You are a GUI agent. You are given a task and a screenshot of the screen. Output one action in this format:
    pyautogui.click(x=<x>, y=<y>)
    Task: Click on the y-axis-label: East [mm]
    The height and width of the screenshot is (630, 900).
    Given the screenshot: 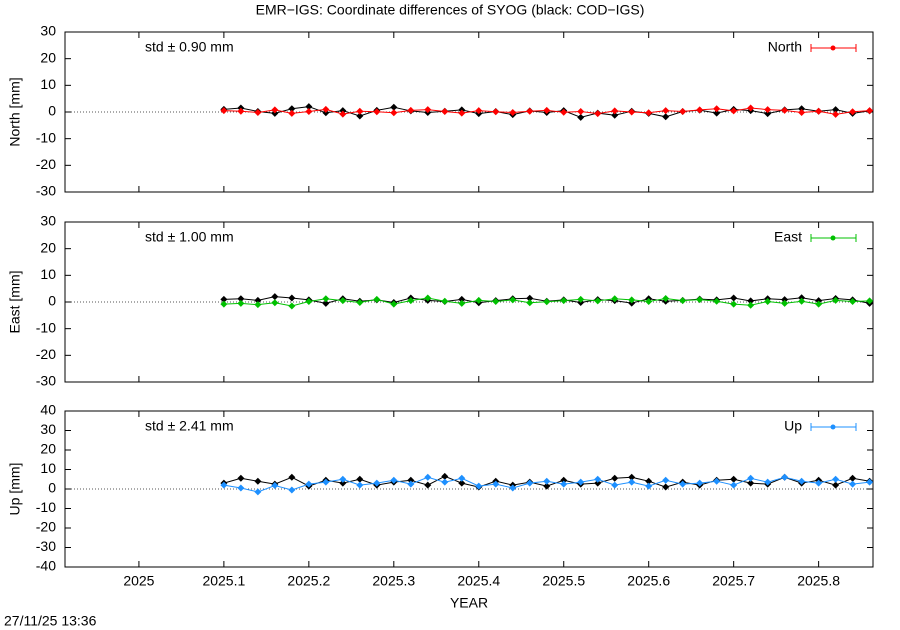 What is the action you would take?
    pyautogui.click(x=15, y=301)
    